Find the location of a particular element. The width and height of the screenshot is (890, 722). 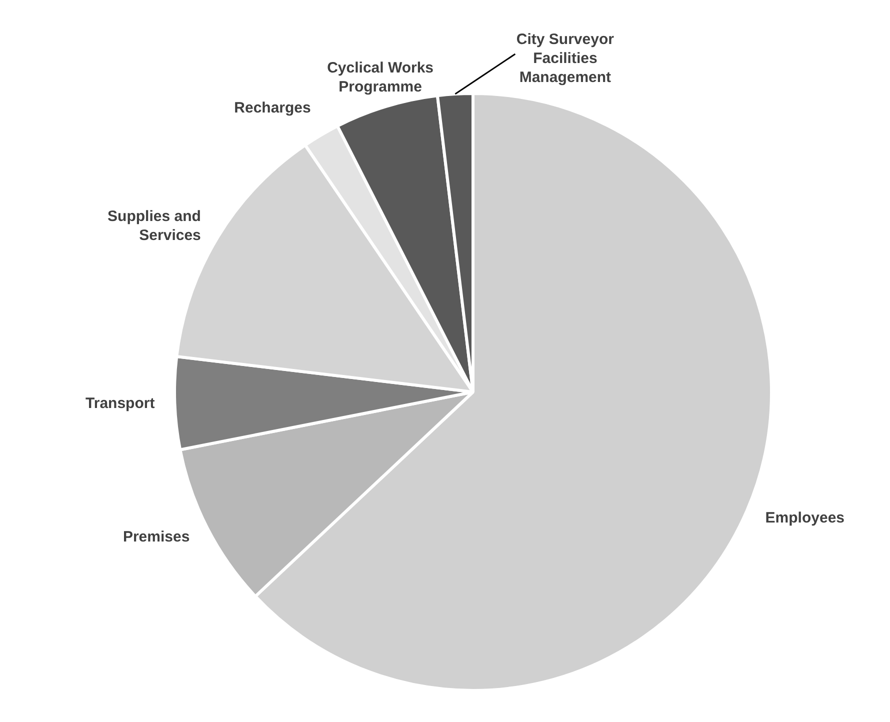

slice-label: Transport is located at coordinates (120, 403).